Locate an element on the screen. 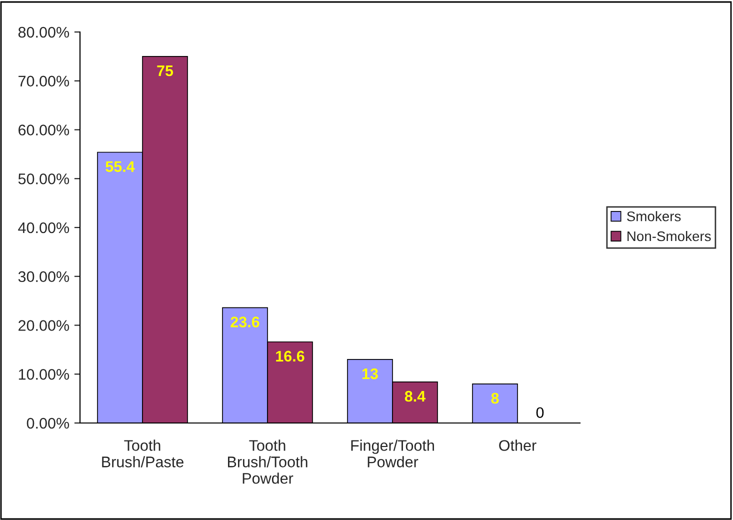 The width and height of the screenshot is (733, 520). data-label: 16.6 is located at coordinates (290, 356).